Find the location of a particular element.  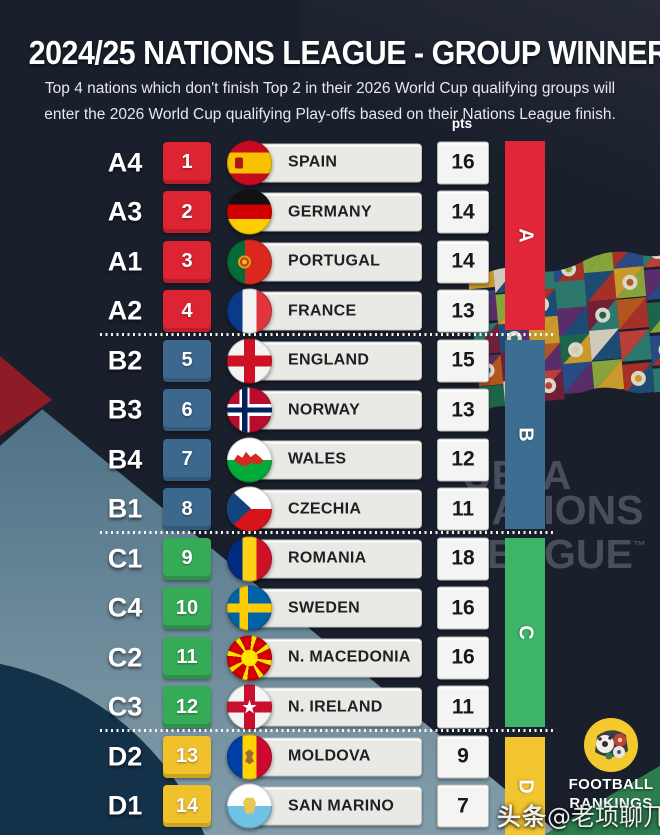

nation-name: ROMANIA is located at coordinates (327, 558).